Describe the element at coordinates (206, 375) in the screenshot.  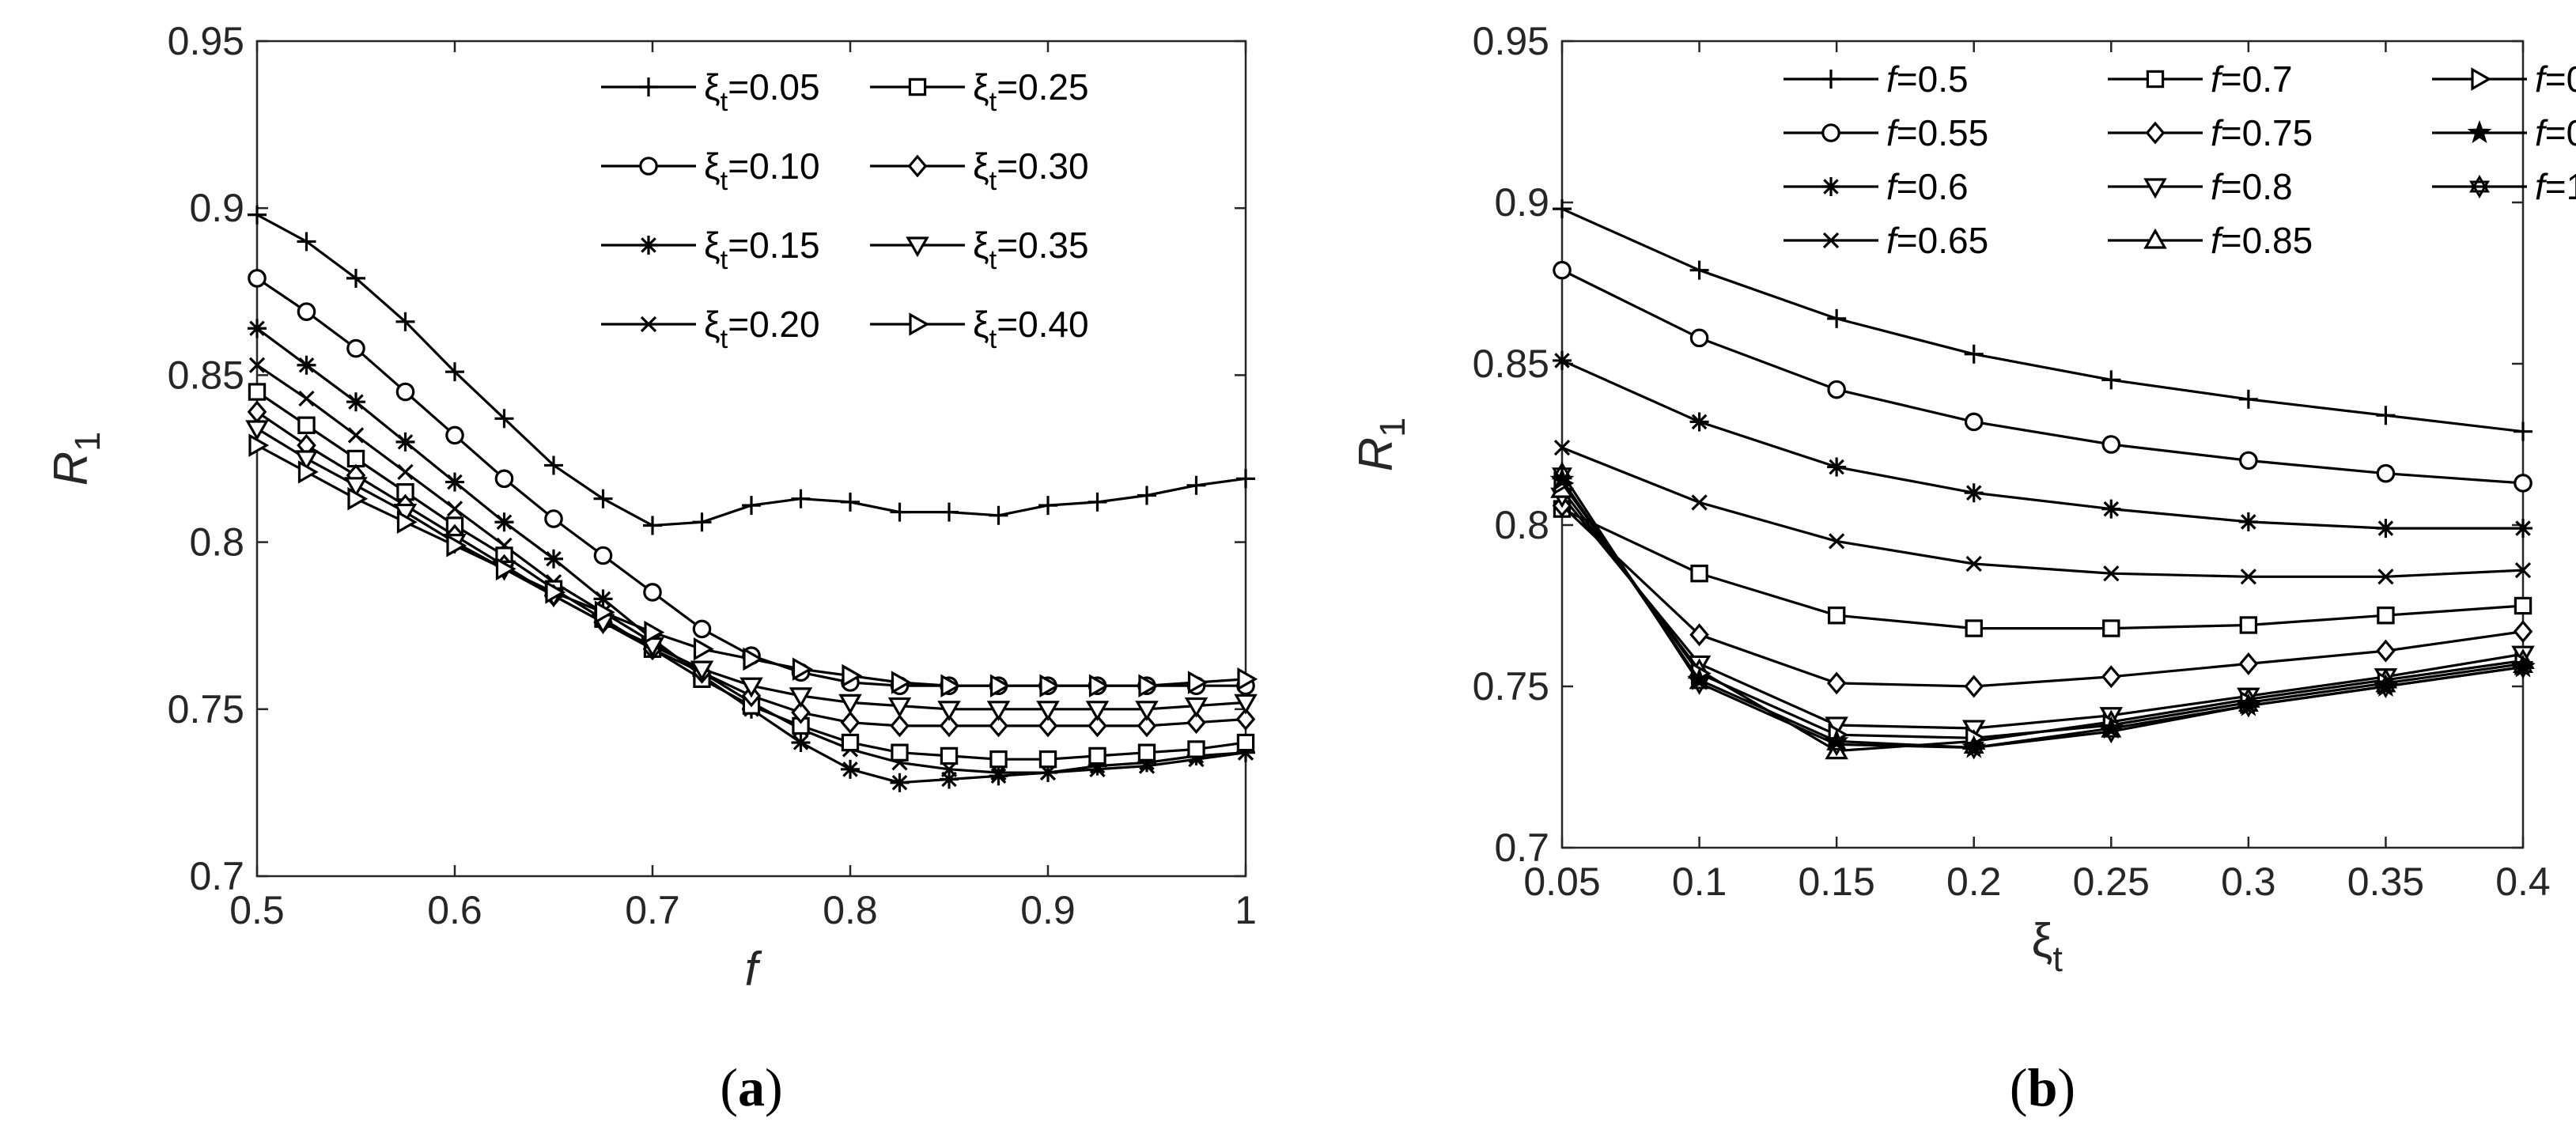
I see `panel-a-ytick-label: 0.85` at that location.